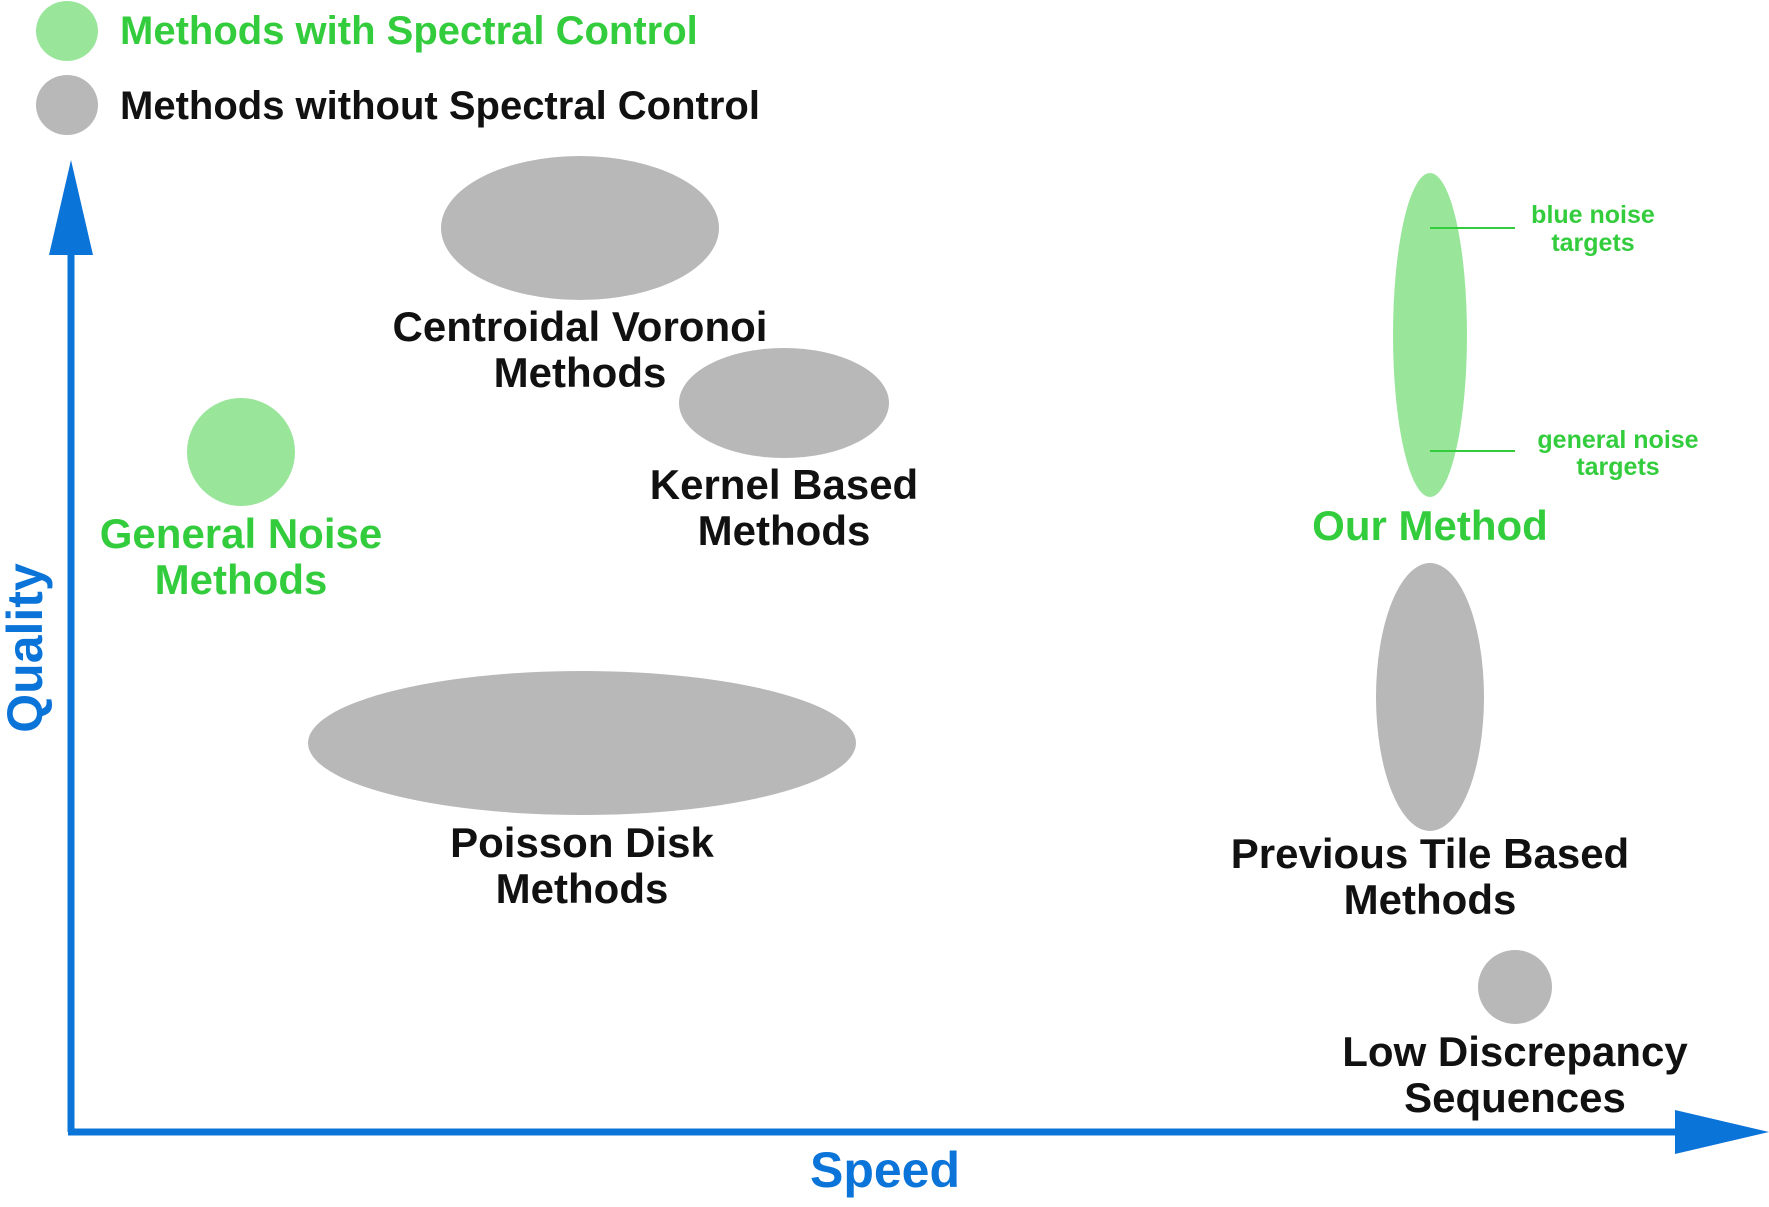 This screenshot has height=1207, width=1769. Describe the element at coordinates (71, 207) in the screenshot. I see `y-axis-arrowhead` at that location.